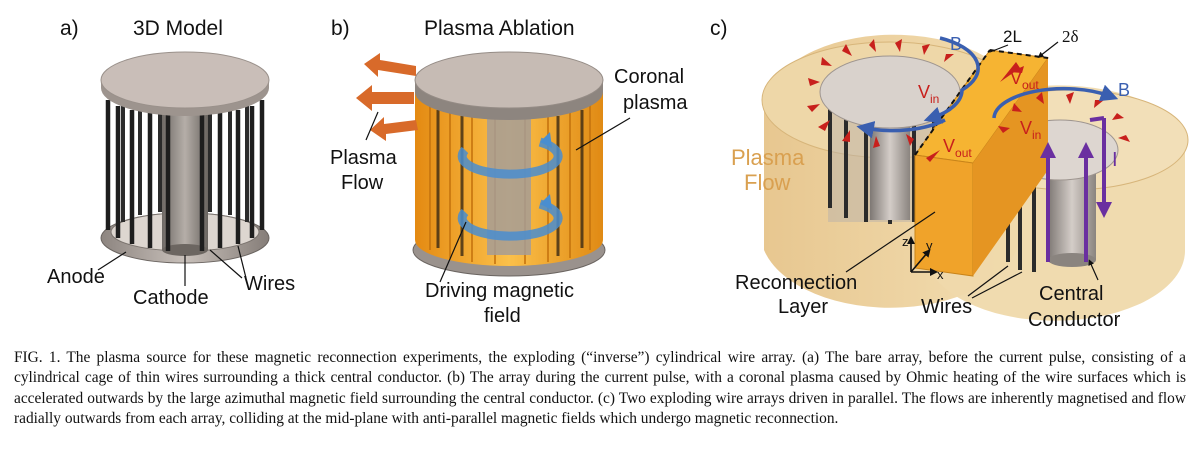 Image resolution: width=1200 pixels, height=472 pixels. I want to click on axis-x: x, so click(940, 274).